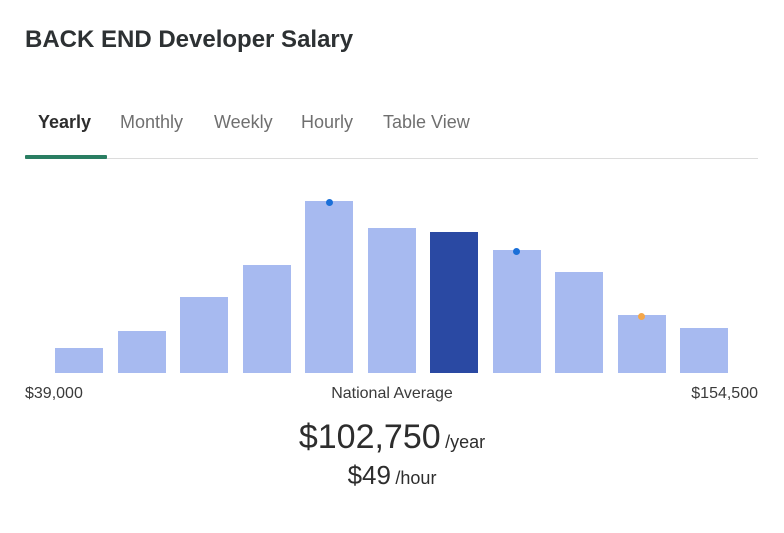  Describe the element at coordinates (66, 157) in the screenshot. I see `active-tab-indicator` at that location.